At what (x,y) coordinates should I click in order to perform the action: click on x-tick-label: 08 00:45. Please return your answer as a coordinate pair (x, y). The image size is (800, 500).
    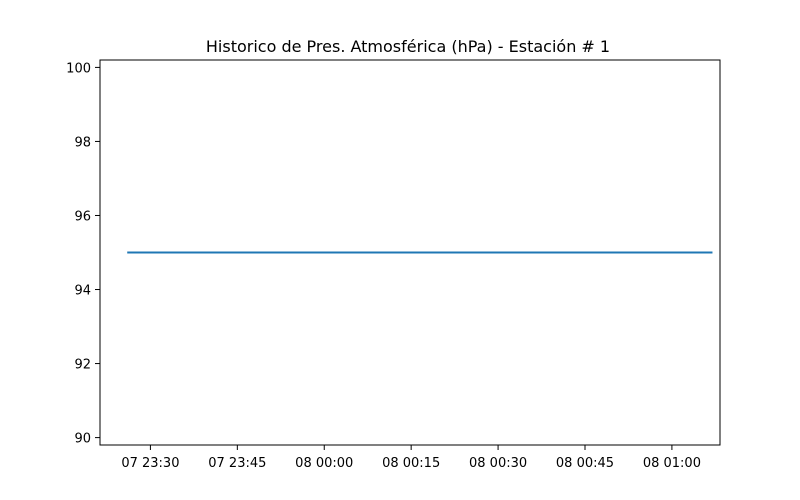
    Looking at the image, I should click on (585, 463).